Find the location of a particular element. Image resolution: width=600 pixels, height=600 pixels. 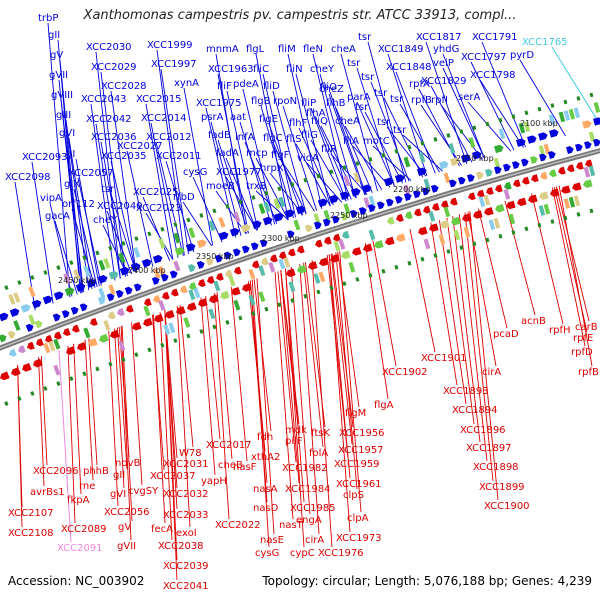

gene-label-forward: XCC2036 is located at coordinates (114, 137).